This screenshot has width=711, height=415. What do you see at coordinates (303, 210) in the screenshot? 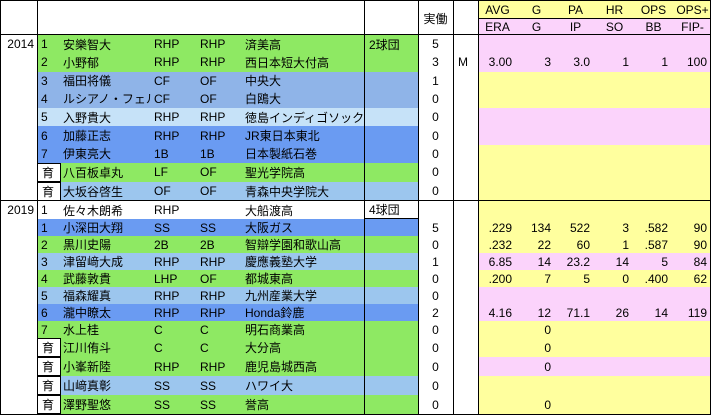
I see `cell-school: 大船渡高` at bounding box center [303, 210].